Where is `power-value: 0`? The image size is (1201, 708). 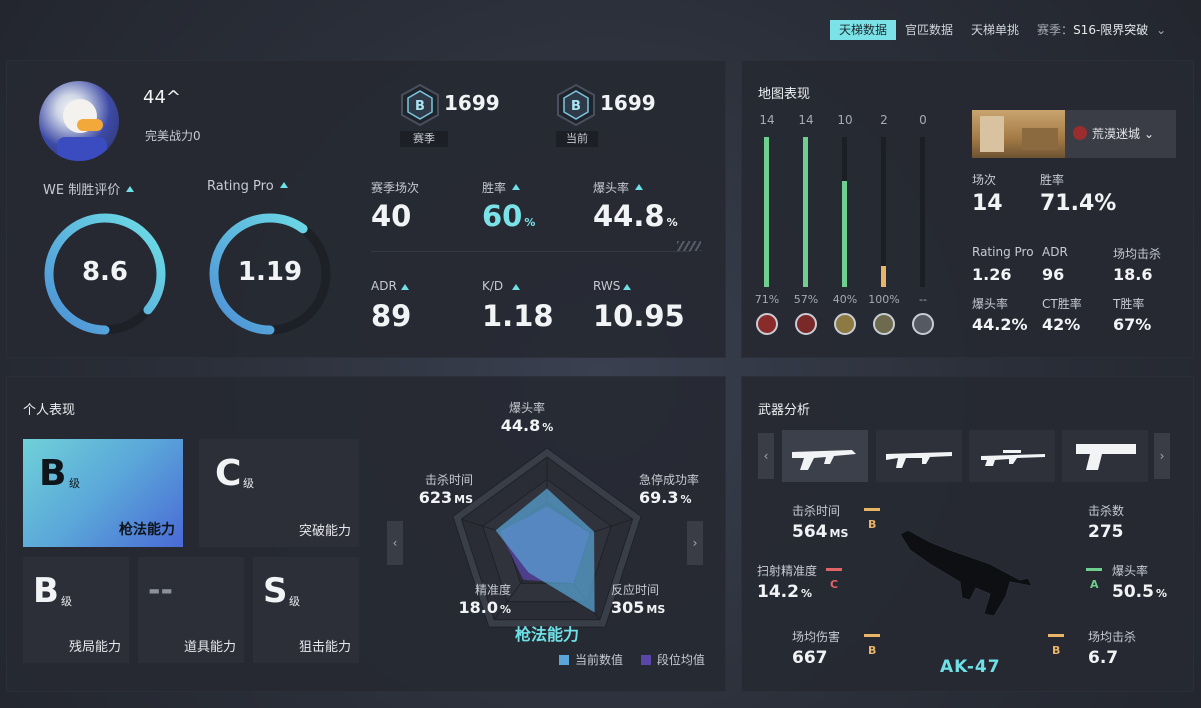 power-value: 0 is located at coordinates (197, 136).